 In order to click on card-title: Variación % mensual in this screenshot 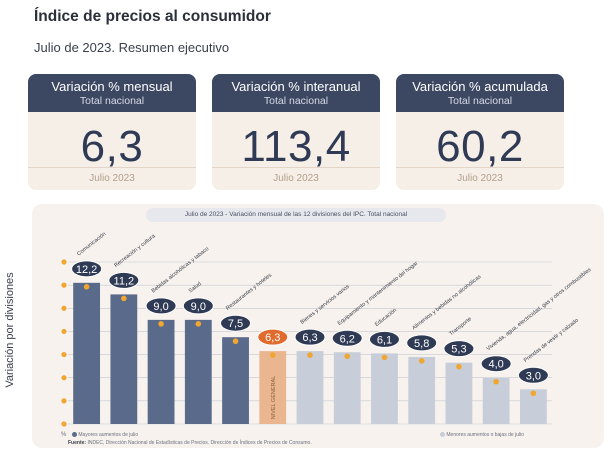, I will do `click(112, 86)`.